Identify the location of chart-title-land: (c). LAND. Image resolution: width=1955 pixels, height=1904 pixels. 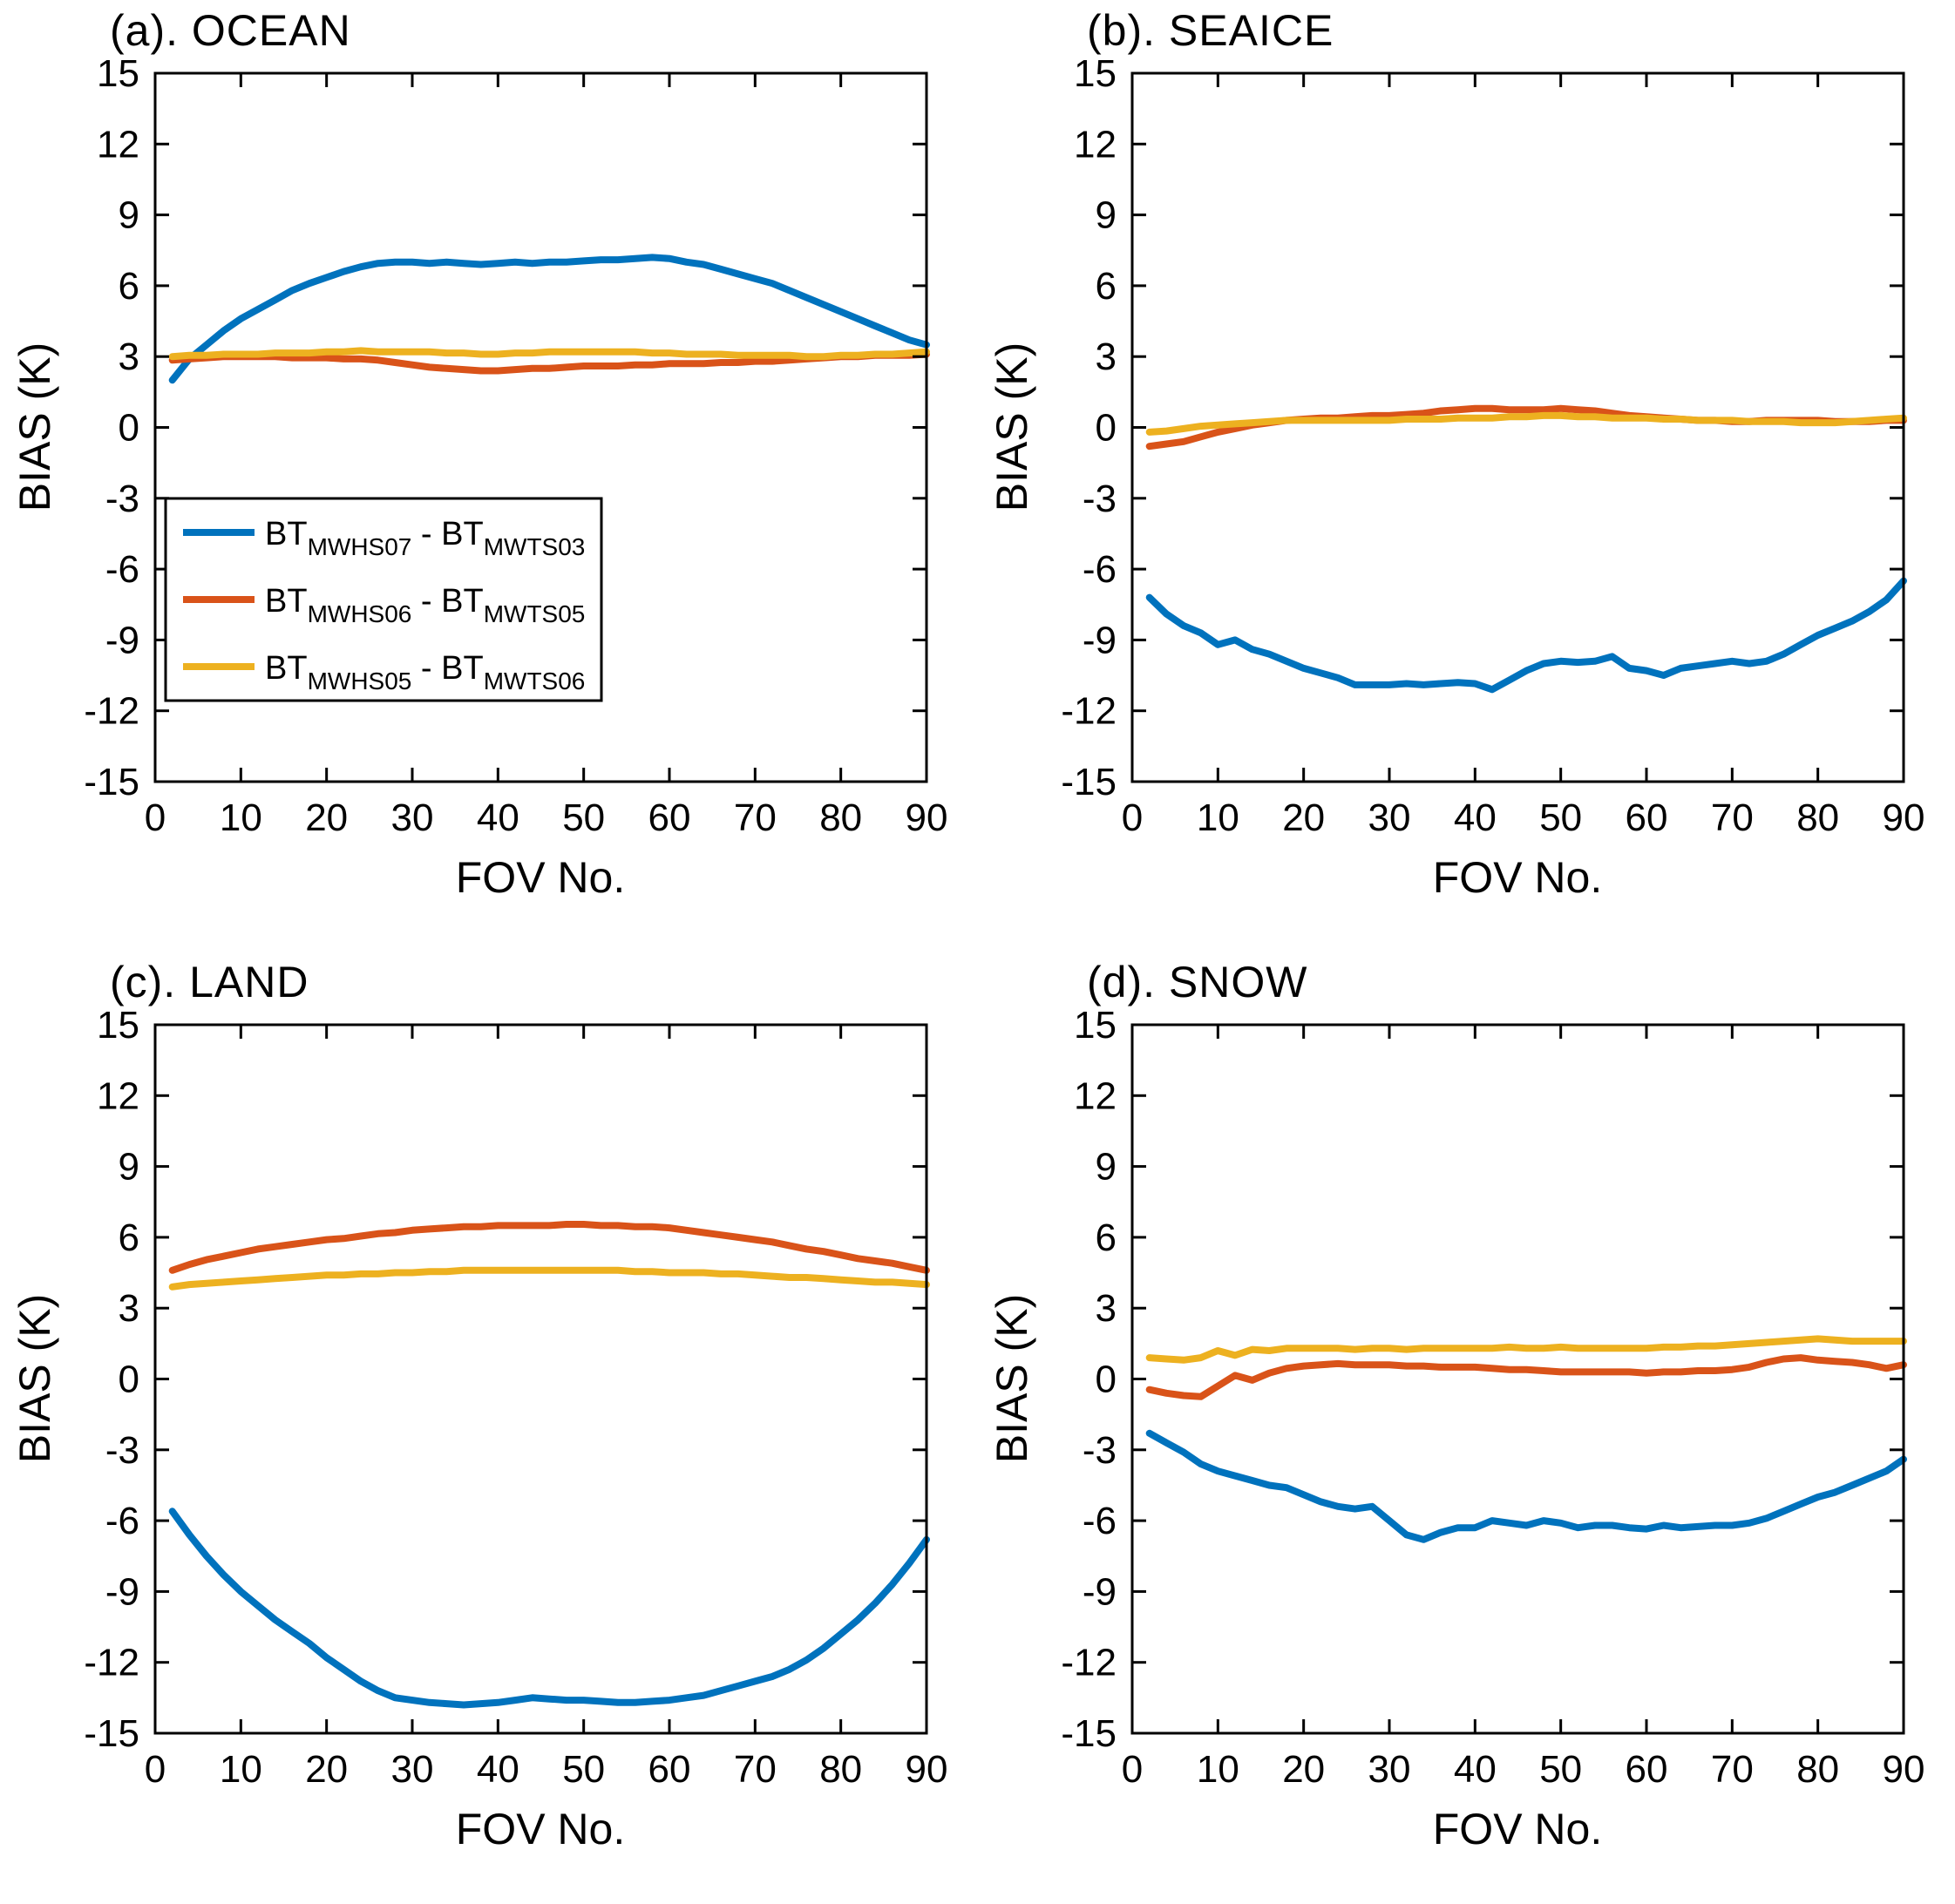
(209, 982).